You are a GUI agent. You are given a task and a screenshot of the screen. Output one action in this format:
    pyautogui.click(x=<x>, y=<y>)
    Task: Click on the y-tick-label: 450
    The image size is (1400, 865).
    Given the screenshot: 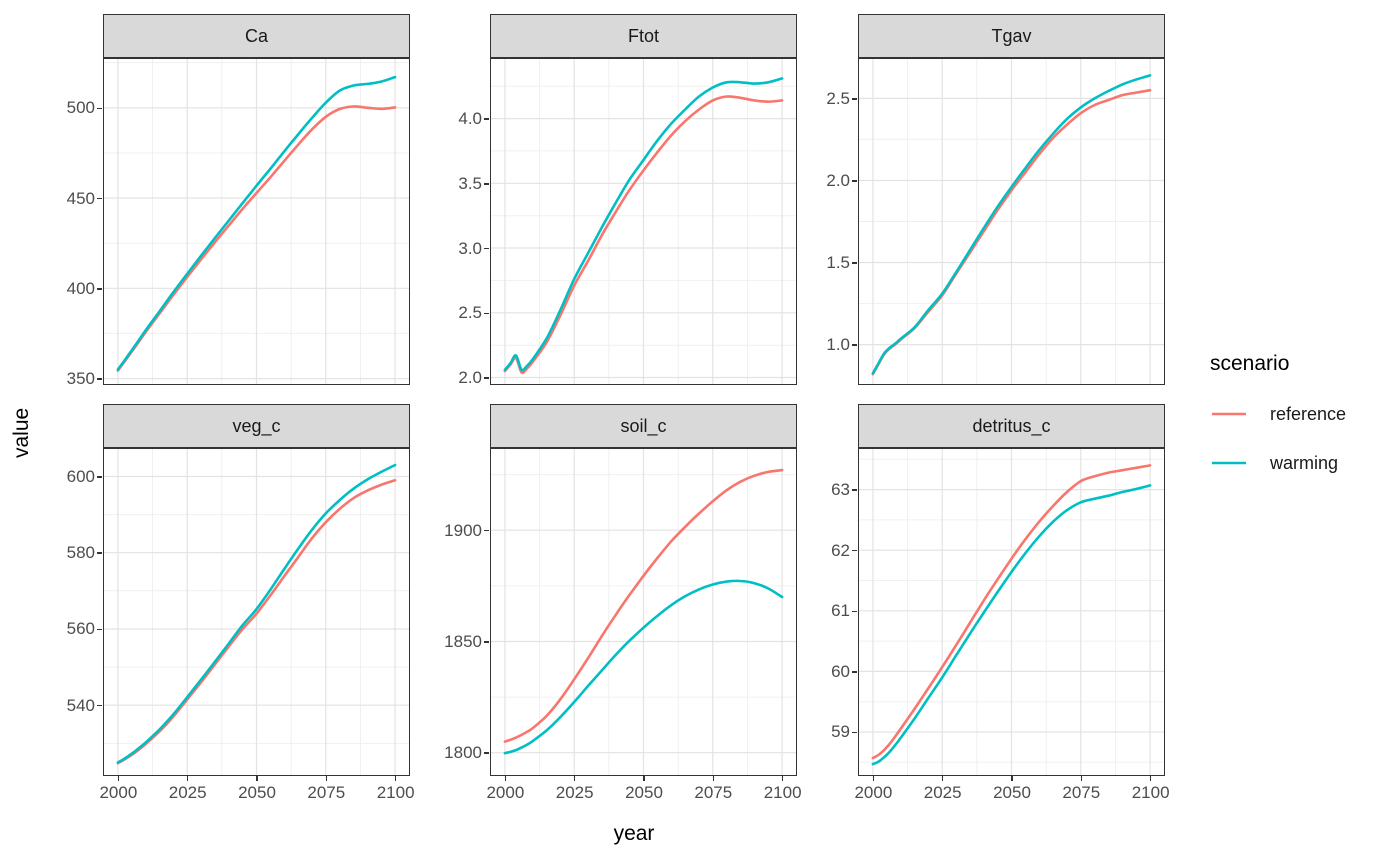 What is the action you would take?
    pyautogui.click(x=80, y=198)
    